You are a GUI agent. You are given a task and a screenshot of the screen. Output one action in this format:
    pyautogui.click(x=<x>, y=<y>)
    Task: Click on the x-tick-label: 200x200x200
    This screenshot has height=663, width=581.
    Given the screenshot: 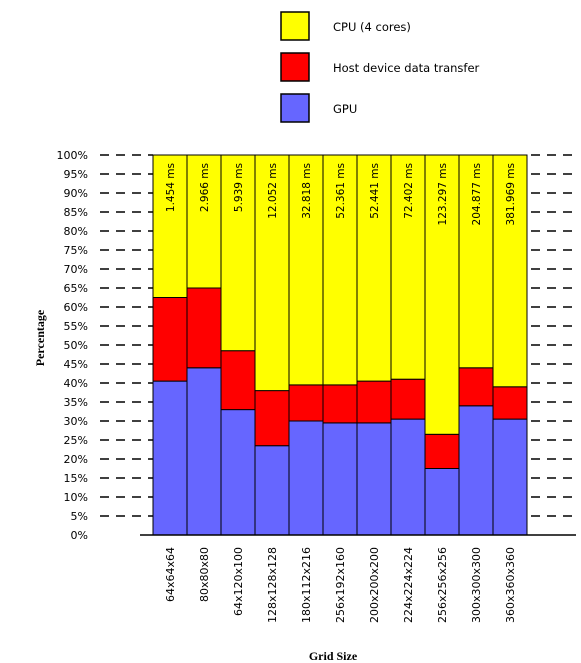 What is the action you would take?
    pyautogui.click(x=374, y=585)
    